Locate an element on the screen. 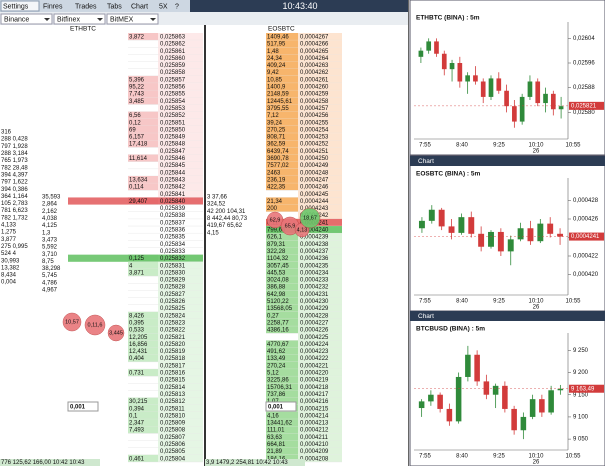  volume: 322,28 is located at coordinates (276, 252).